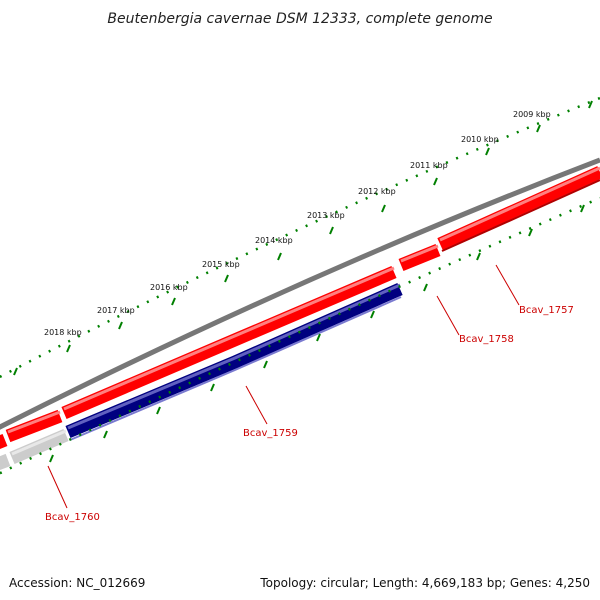 The image size is (600, 600). What do you see at coordinates (34, 422) in the screenshot?
I see `gene-left-red-highlight` at bounding box center [34, 422].